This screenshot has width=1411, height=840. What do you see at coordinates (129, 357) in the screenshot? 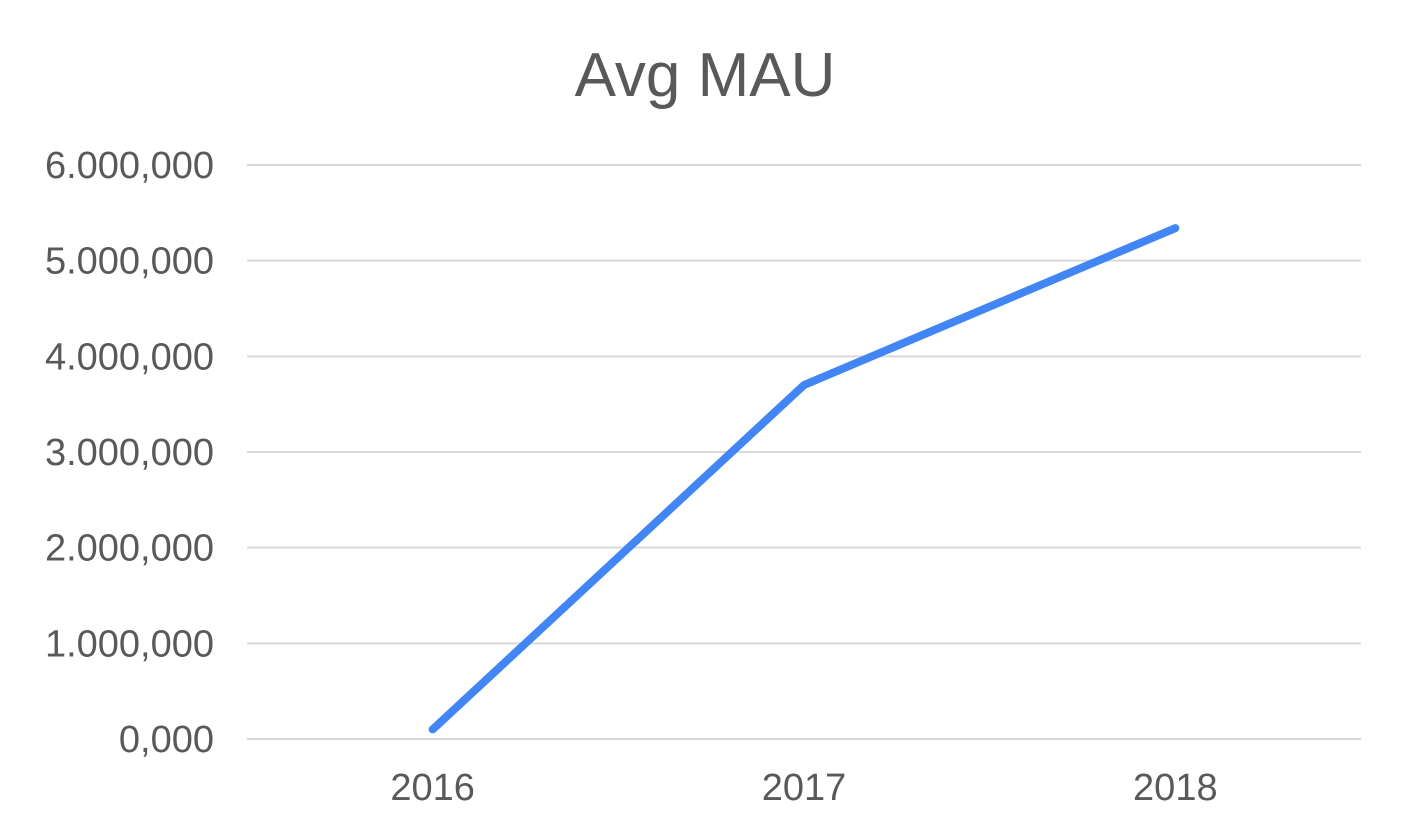
I see `y-tick-label: 4.000,000` at bounding box center [129, 357].